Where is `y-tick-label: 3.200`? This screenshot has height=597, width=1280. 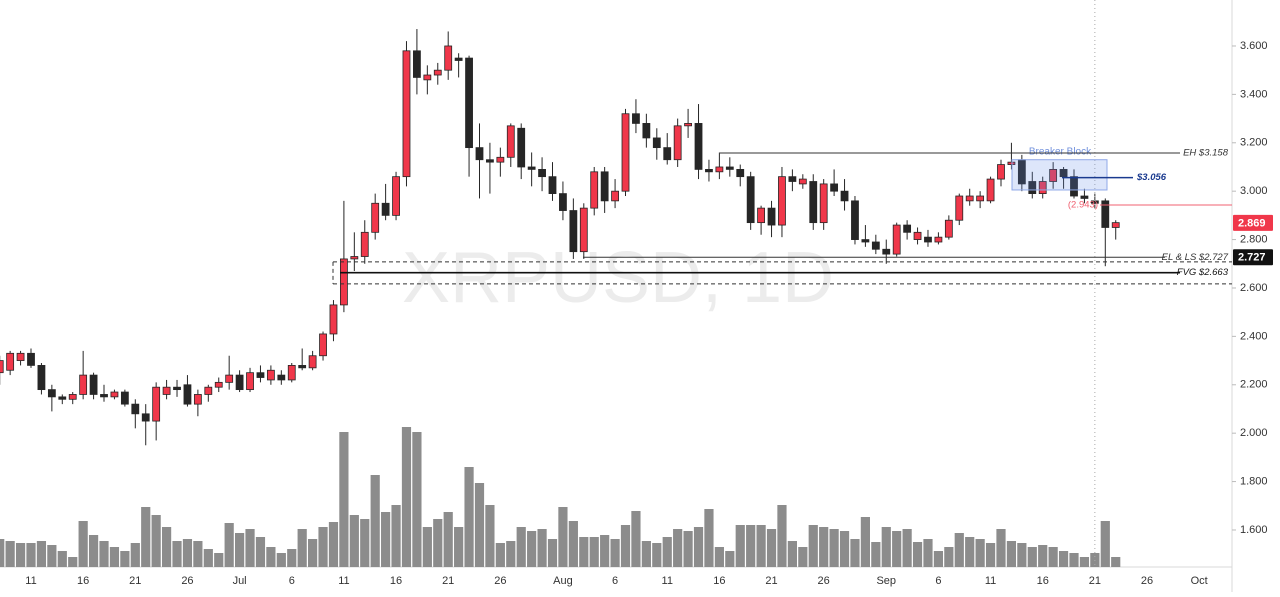 y-tick-label: 3.200 is located at coordinates (1254, 143).